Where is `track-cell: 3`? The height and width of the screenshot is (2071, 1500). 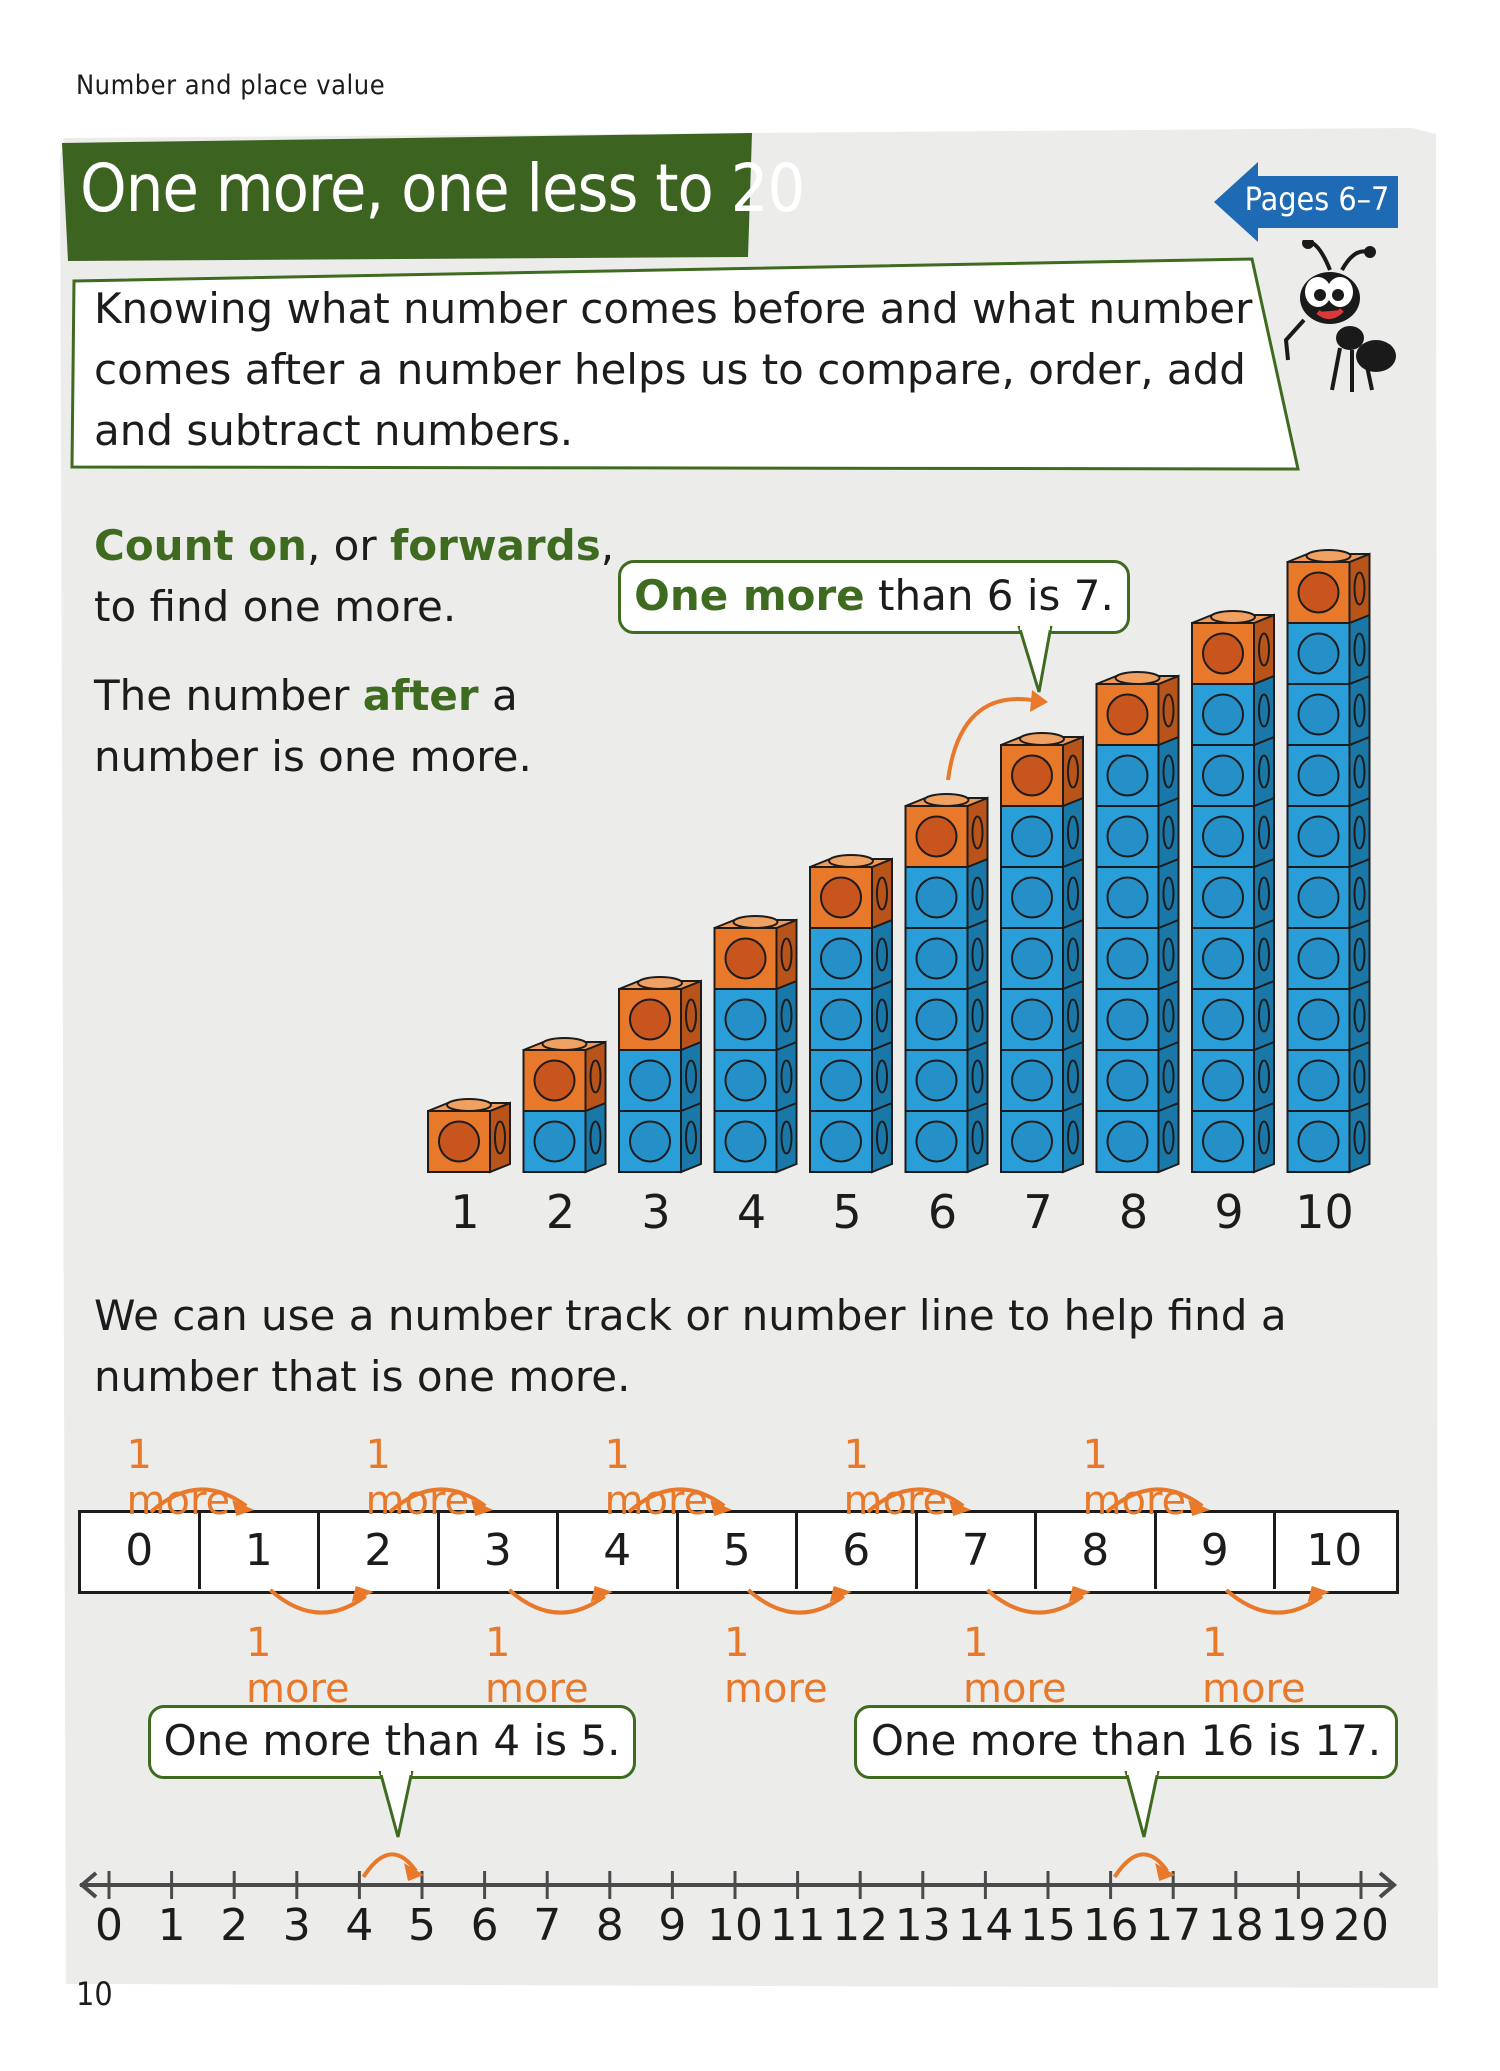 track-cell: 3 is located at coordinates (499, 1551).